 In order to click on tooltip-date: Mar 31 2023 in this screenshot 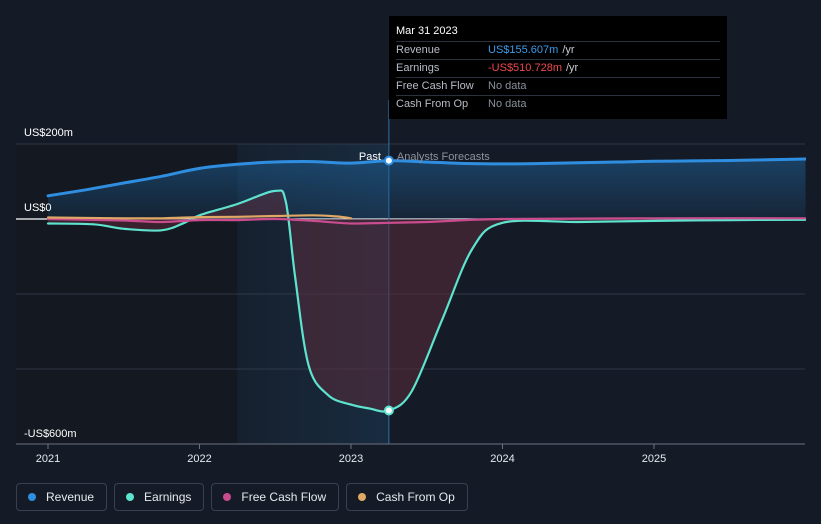, I will do `click(427, 31)`.